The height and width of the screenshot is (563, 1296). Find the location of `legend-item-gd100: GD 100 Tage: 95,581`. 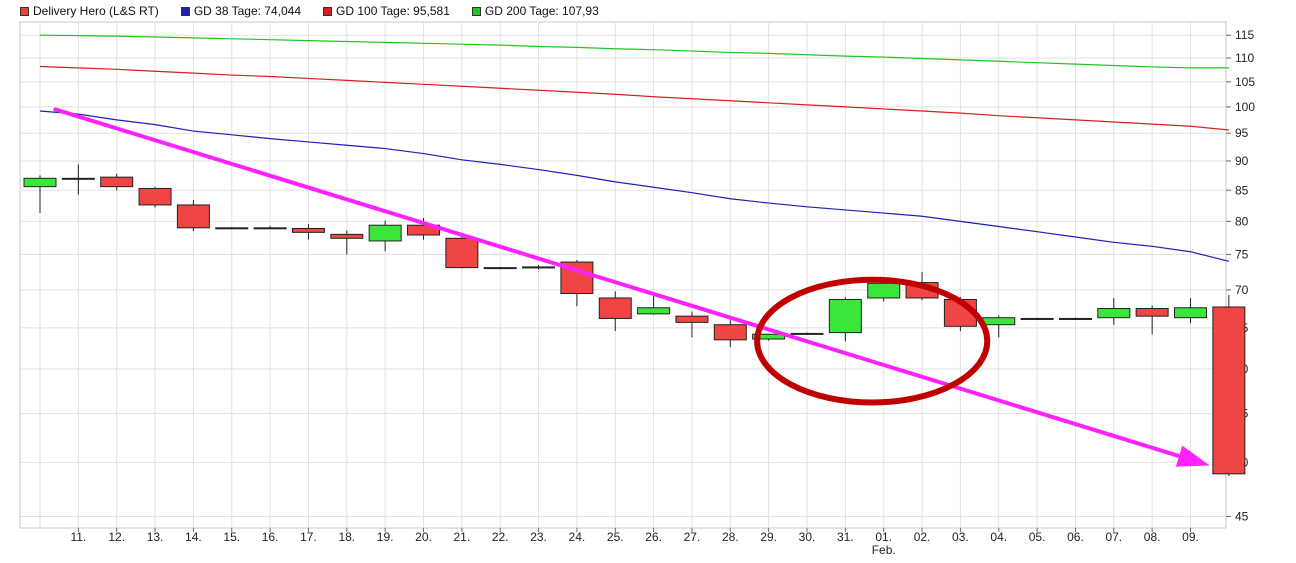

legend-item-gd100: GD 100 Tage: 95,581 is located at coordinates (386, 11).